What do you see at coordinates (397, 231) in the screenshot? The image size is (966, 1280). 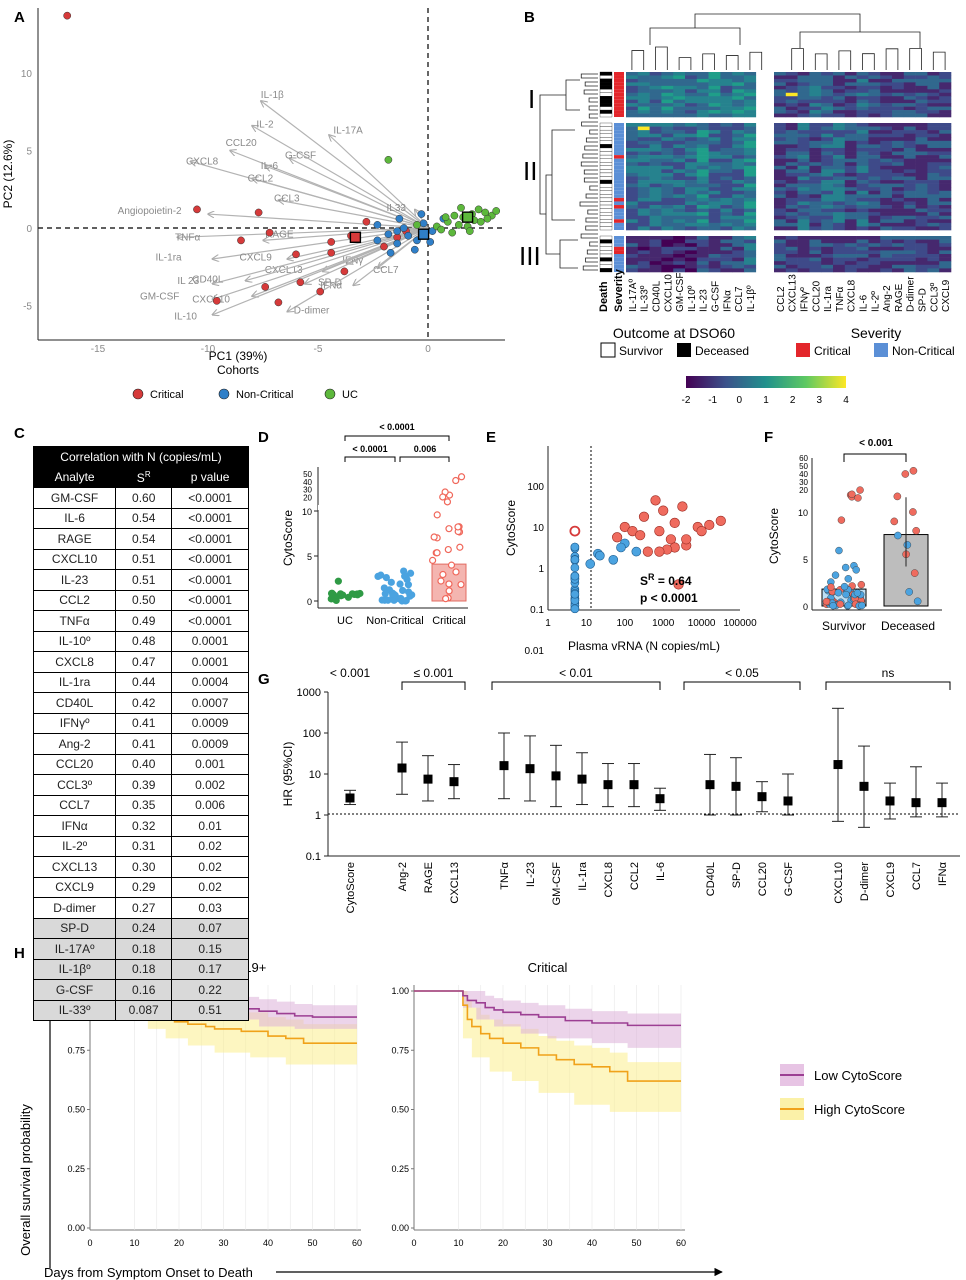 I see `pca-point-noncritical` at bounding box center [397, 231].